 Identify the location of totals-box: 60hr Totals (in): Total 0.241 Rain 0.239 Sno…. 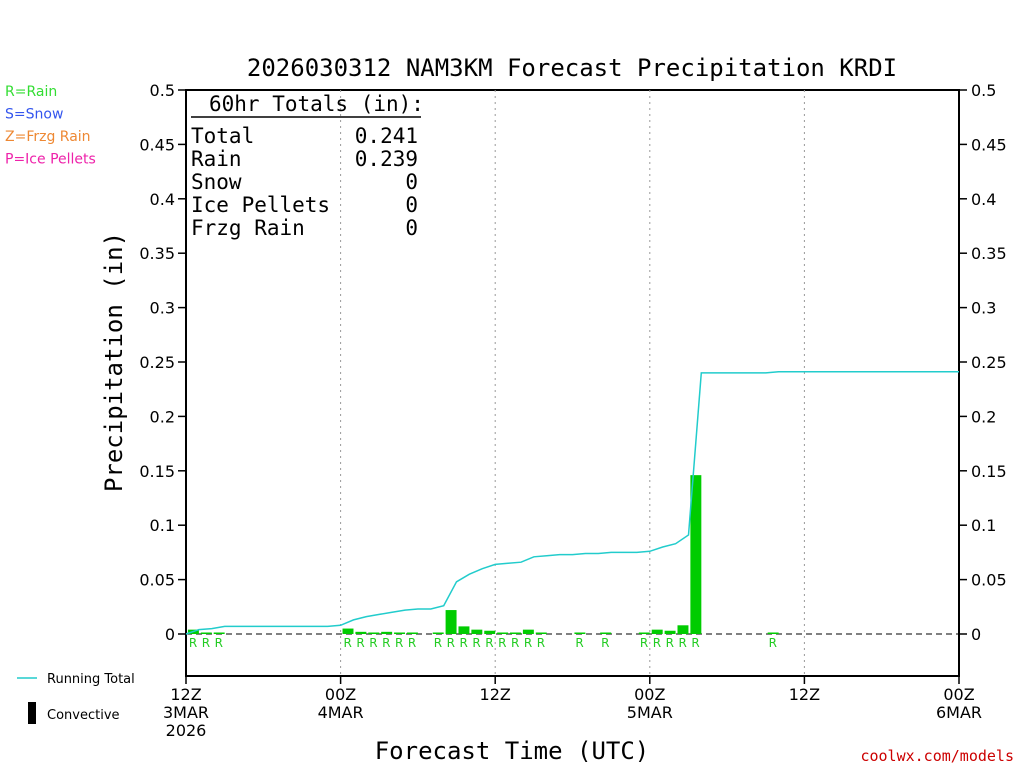
(307, 166).